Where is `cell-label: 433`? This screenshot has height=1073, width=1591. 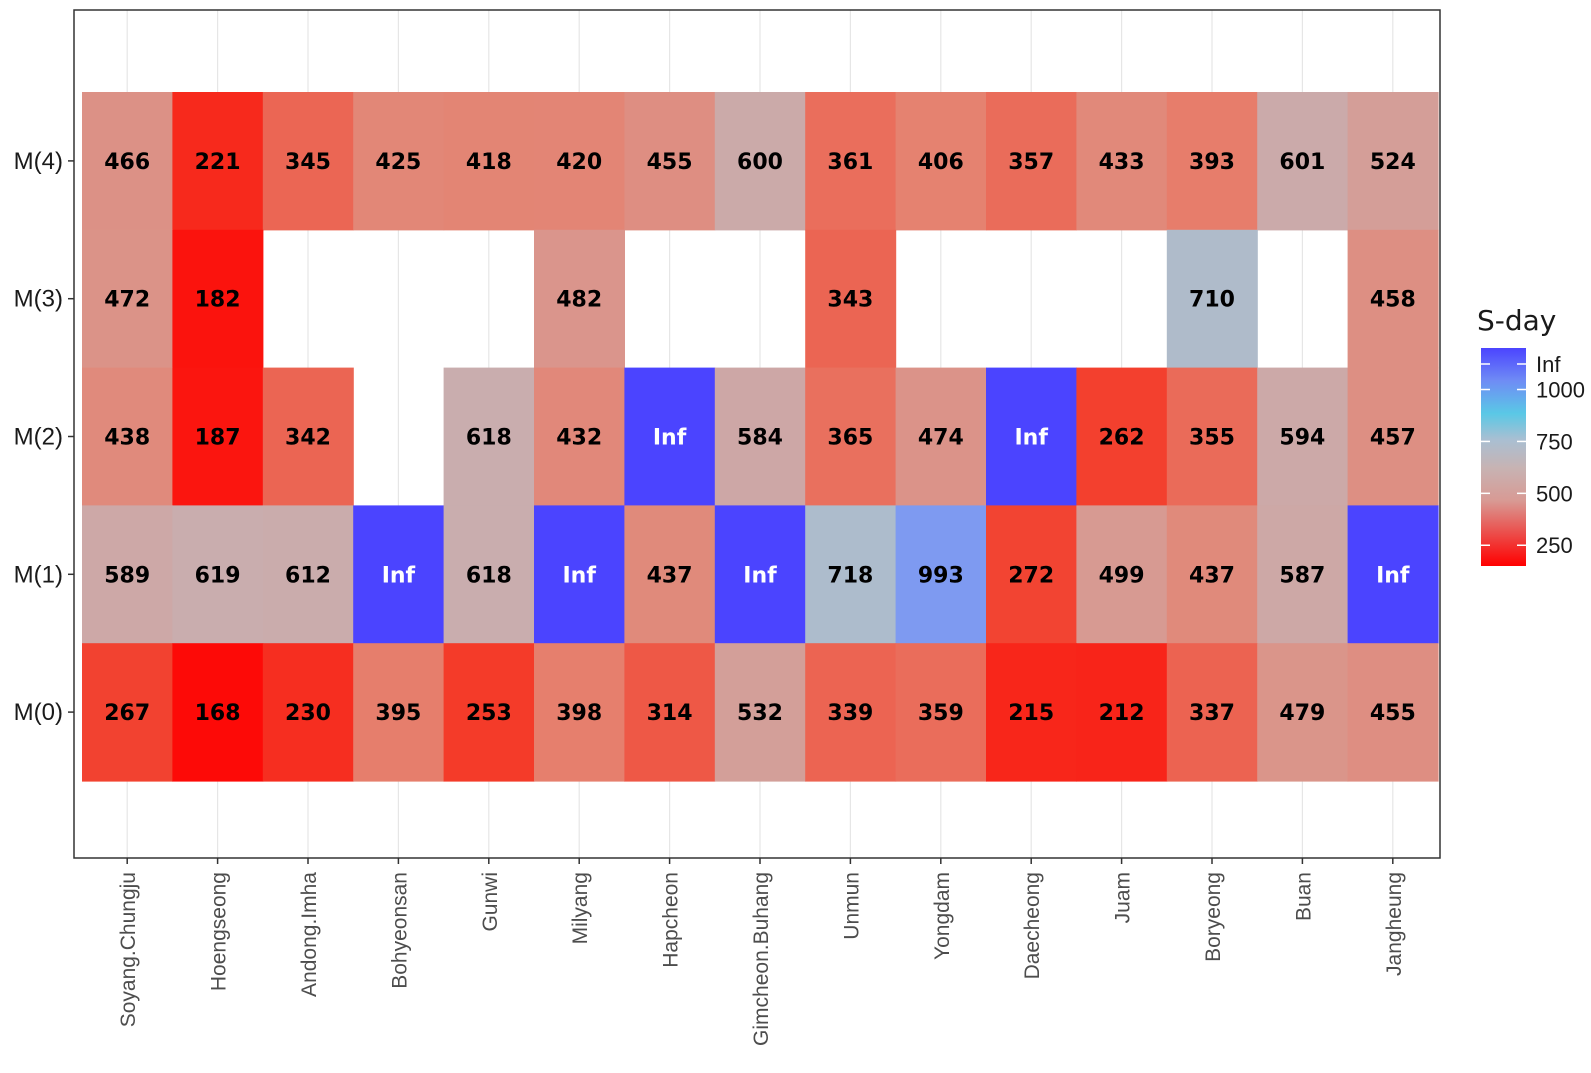 cell-label: 433 is located at coordinates (1122, 162).